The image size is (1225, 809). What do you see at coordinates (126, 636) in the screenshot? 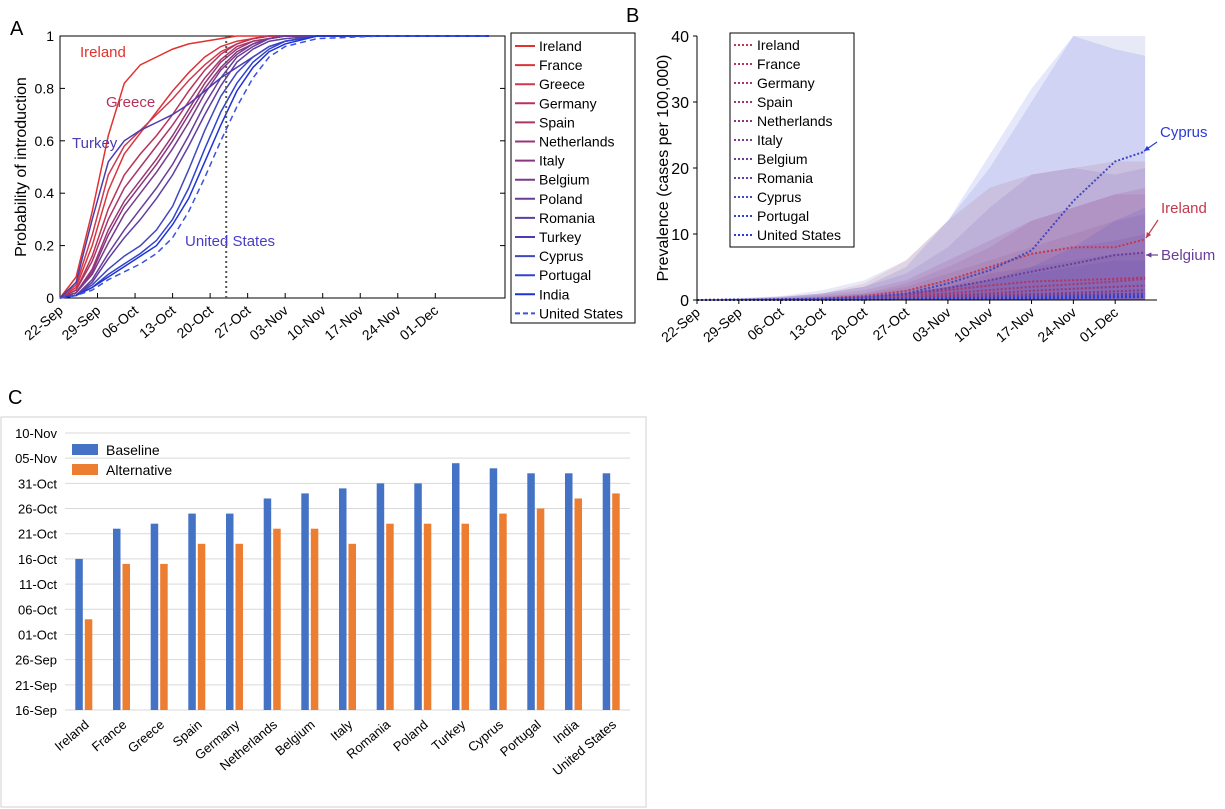
I see `panel-c-bar-alternative-france` at bounding box center [126, 636].